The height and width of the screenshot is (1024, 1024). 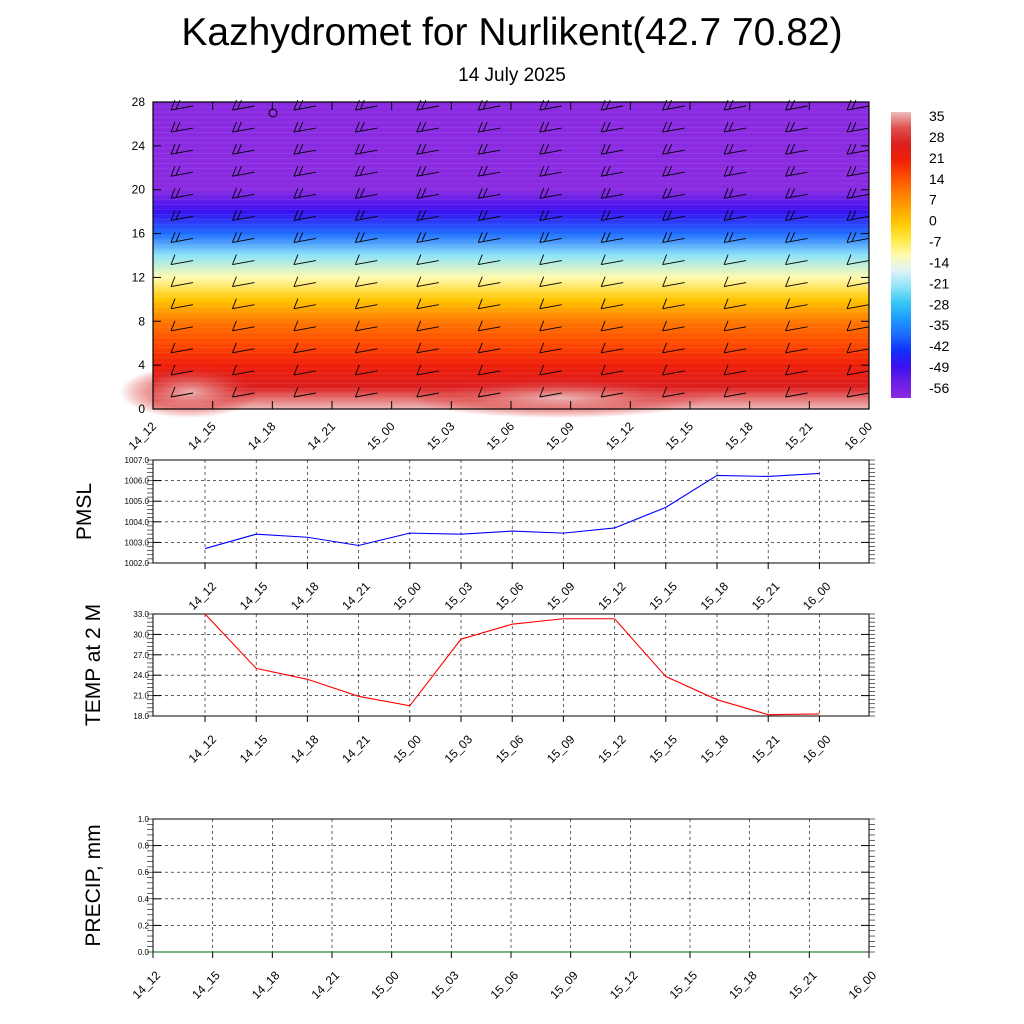 I want to click on page-subtitle: 14 July 2025, so click(x=512, y=75).